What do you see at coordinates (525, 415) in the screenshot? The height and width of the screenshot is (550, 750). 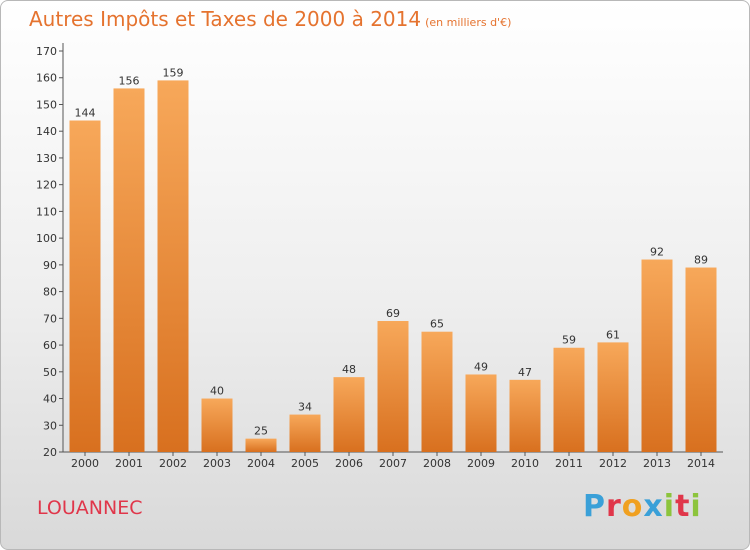 I see `bar-2010` at bounding box center [525, 415].